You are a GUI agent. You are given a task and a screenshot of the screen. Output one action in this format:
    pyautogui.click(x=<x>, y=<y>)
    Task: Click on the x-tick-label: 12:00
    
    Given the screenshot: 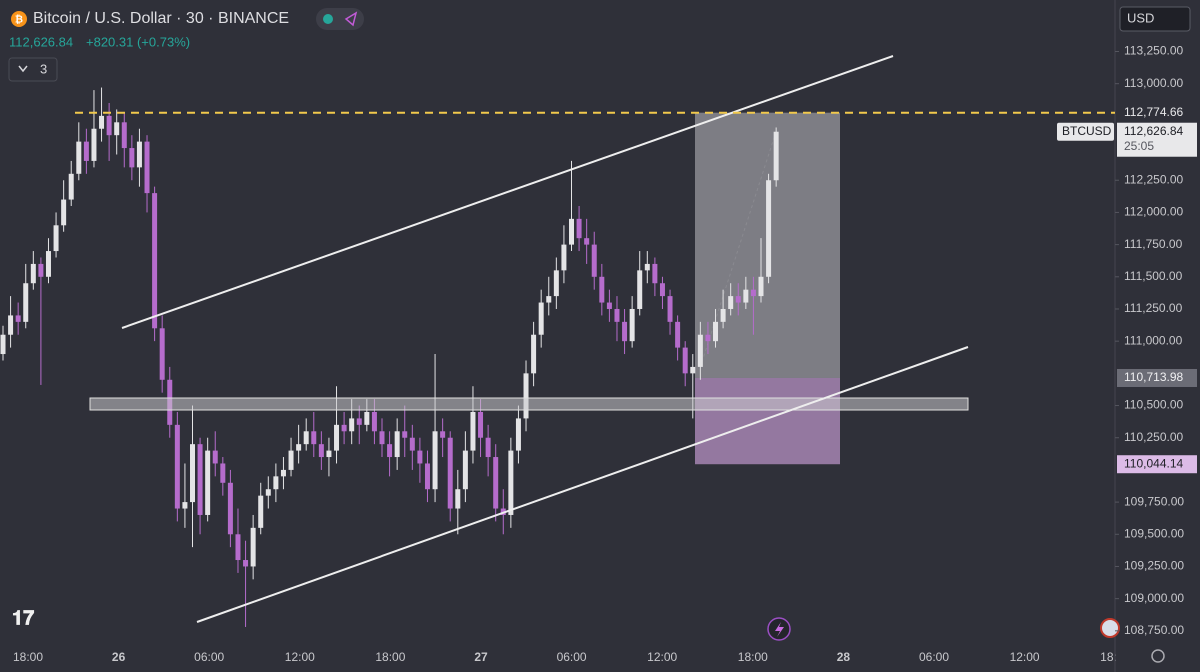 What is the action you would take?
    pyautogui.click(x=1025, y=657)
    